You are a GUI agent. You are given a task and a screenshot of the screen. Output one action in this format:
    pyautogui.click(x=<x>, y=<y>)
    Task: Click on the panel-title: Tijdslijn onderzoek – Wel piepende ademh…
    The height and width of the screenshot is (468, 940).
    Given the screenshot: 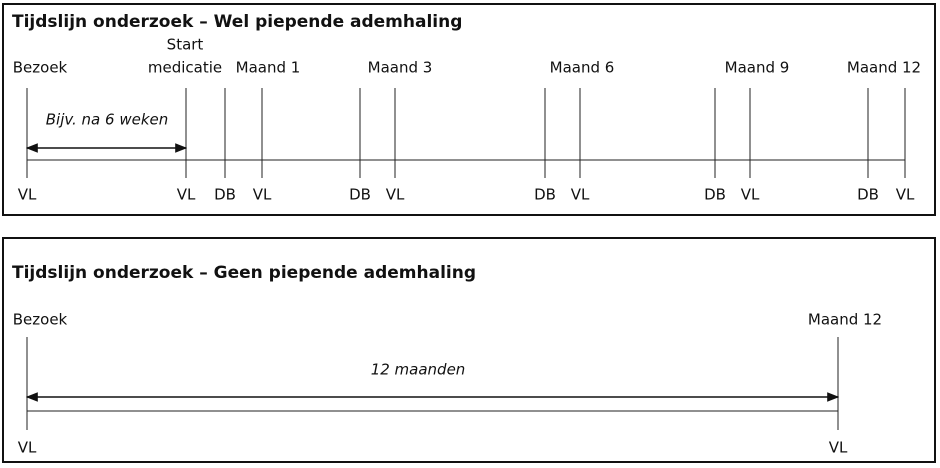 What is the action you would take?
    pyautogui.click(x=237, y=22)
    